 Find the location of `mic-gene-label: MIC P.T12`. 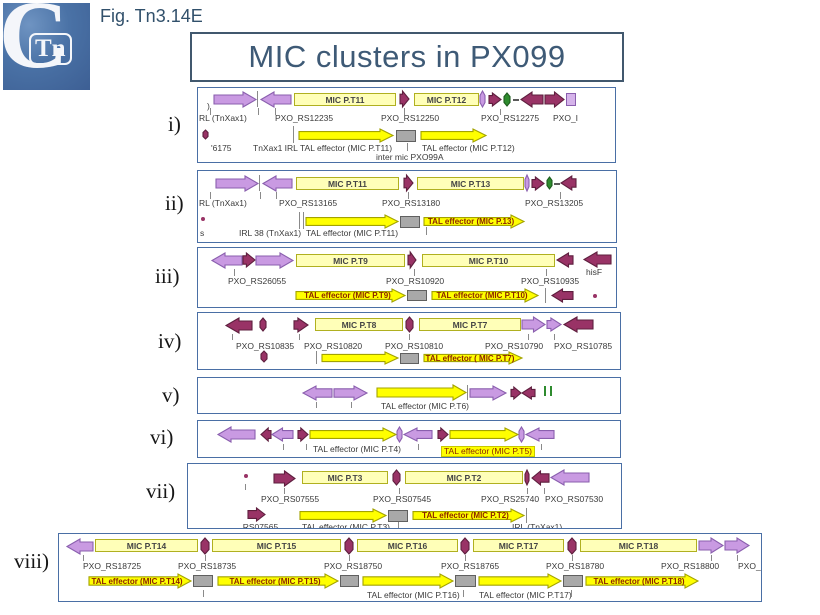

mic-gene-label: MIC P.T12 is located at coordinates (446, 99).